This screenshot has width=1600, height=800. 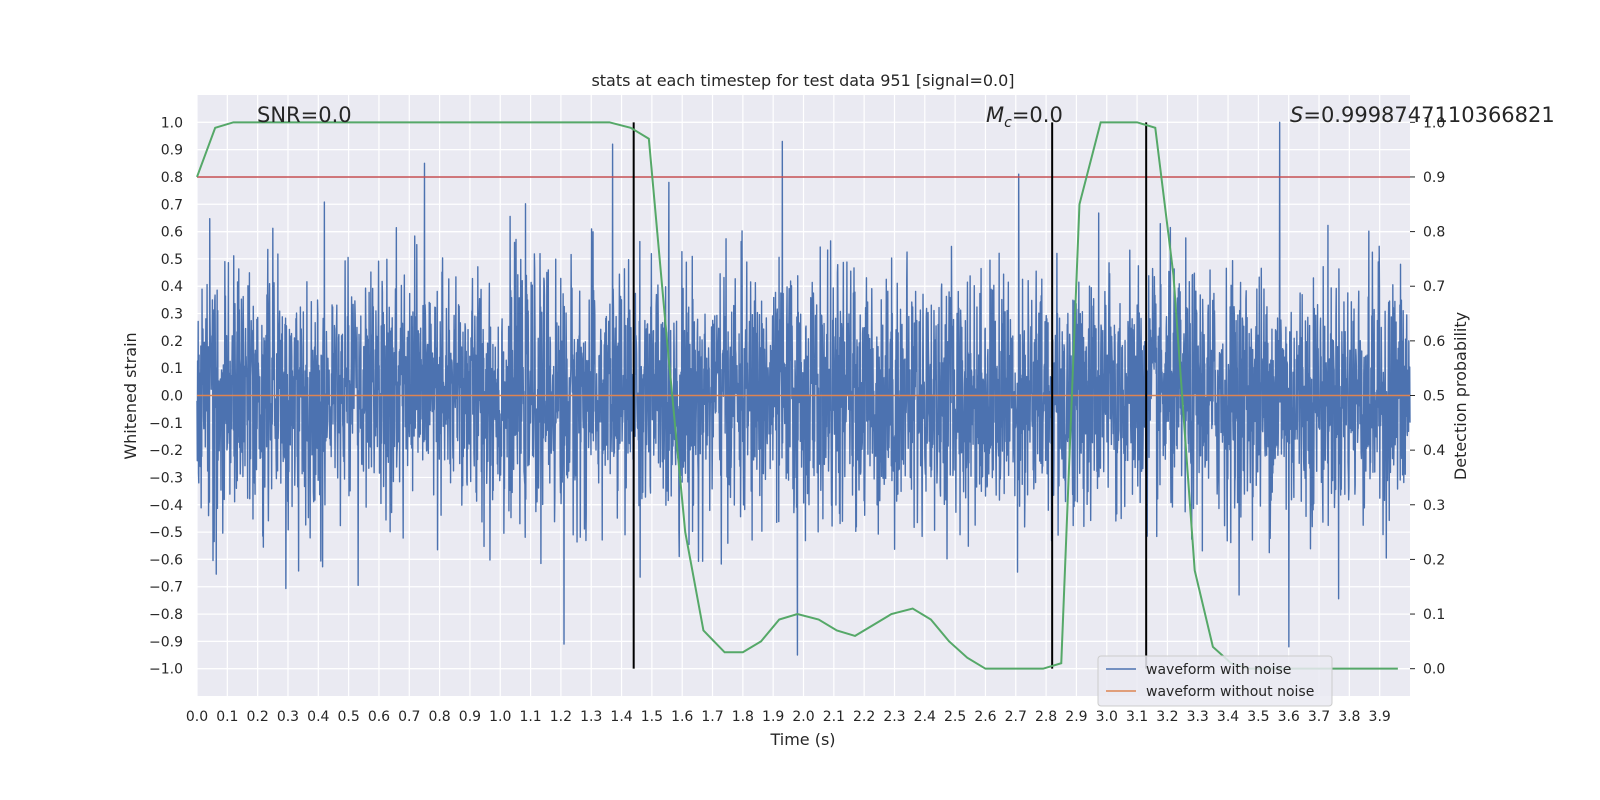 What do you see at coordinates (1434, 451) in the screenshot?
I see `y2-tick-label: 0.4` at bounding box center [1434, 451].